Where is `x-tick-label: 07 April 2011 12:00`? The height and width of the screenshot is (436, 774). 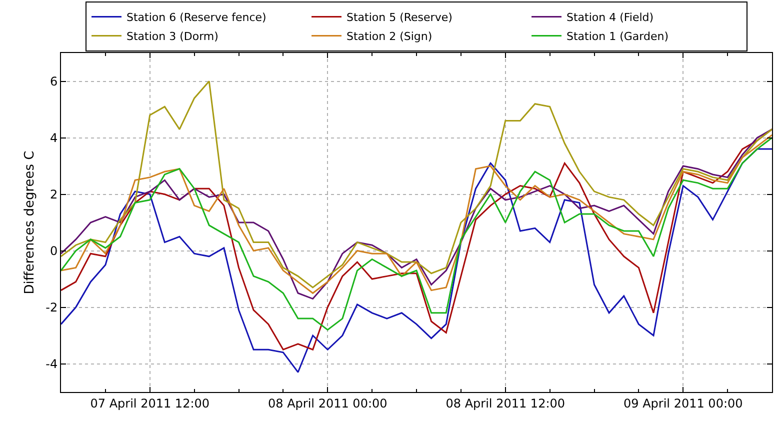
x-tick-label: 07 April 2011 12:00 is located at coordinates (150, 403).